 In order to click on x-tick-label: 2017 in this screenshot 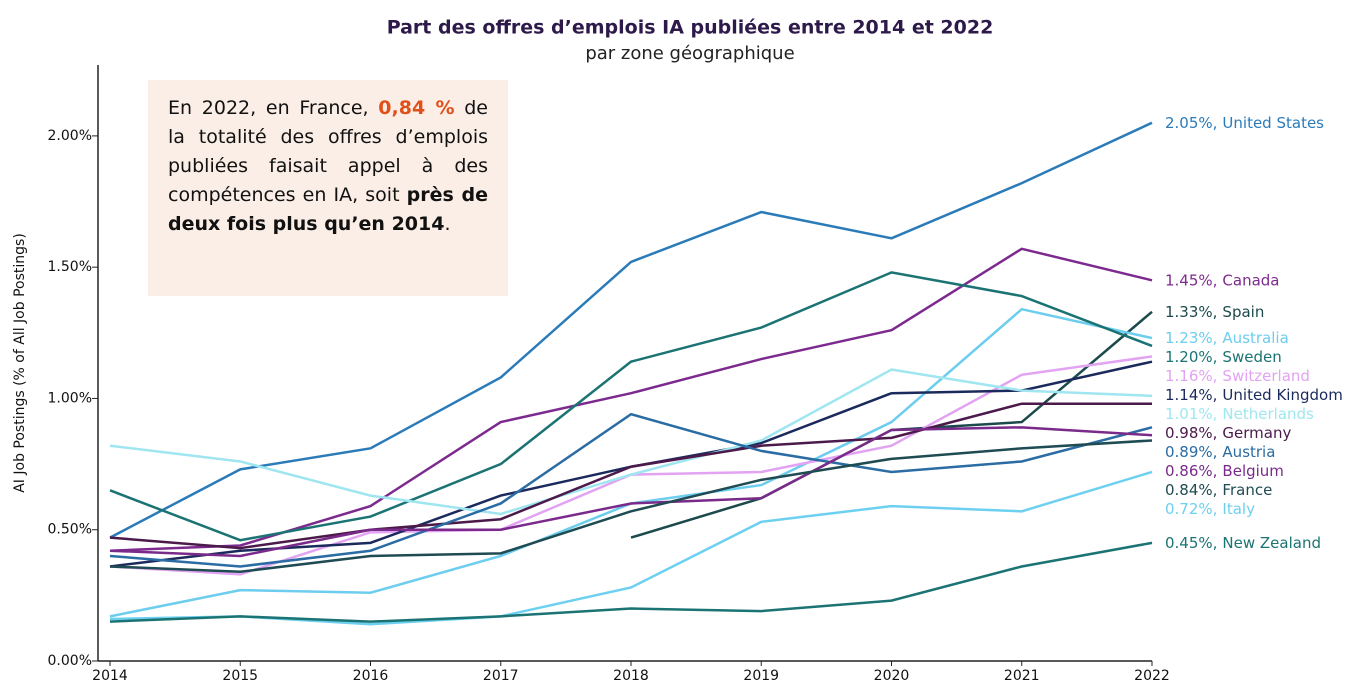, I will do `click(501, 676)`.